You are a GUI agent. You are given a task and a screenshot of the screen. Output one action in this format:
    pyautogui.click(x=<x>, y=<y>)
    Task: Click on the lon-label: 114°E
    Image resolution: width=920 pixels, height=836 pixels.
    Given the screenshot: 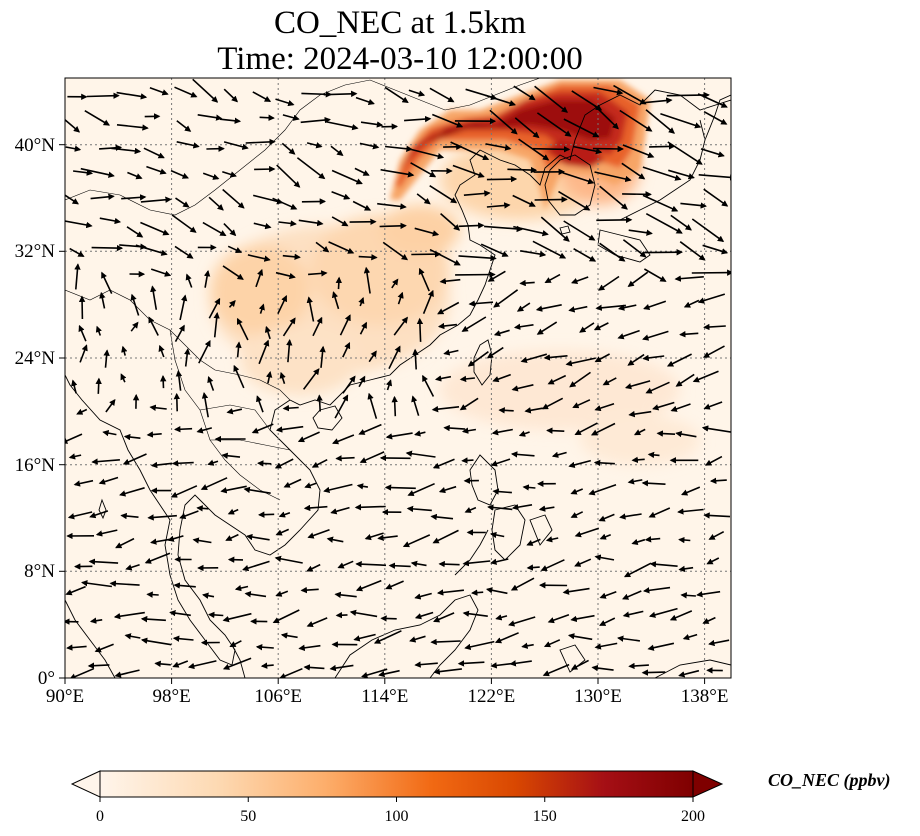 What is the action you would take?
    pyautogui.click(x=384, y=696)
    